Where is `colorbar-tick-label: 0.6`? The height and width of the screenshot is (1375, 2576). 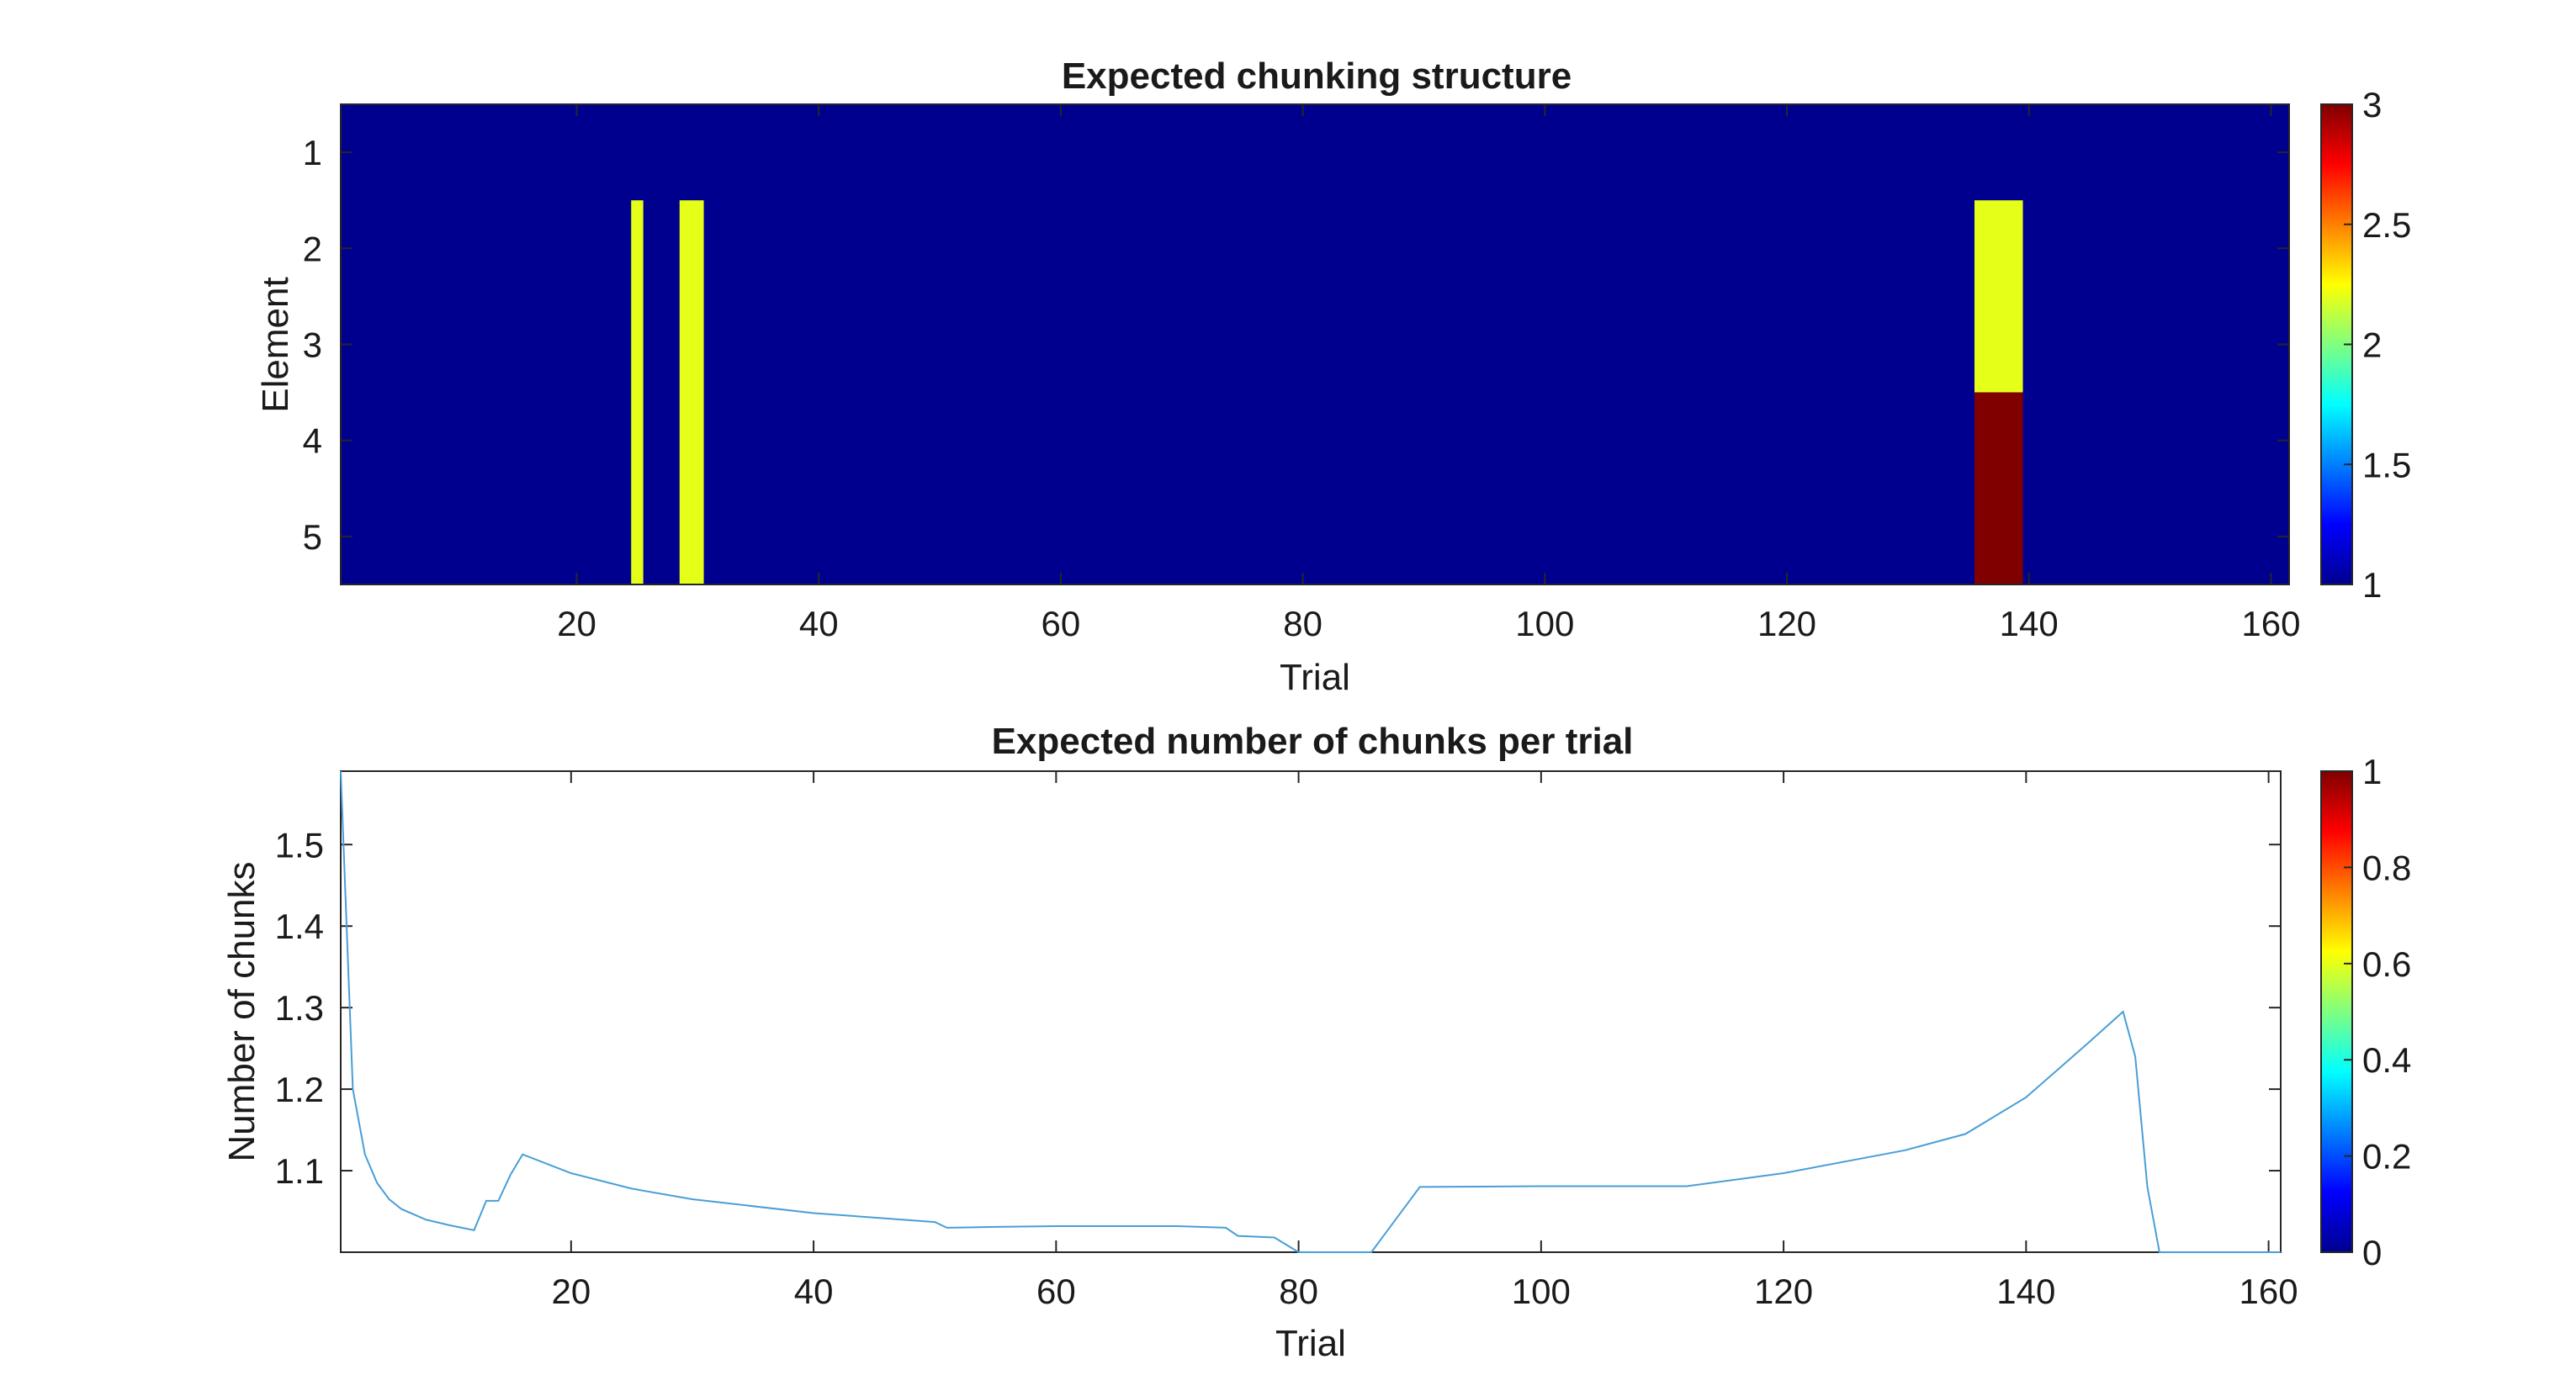
colorbar-tick-label: 0.6 is located at coordinates (2386, 964).